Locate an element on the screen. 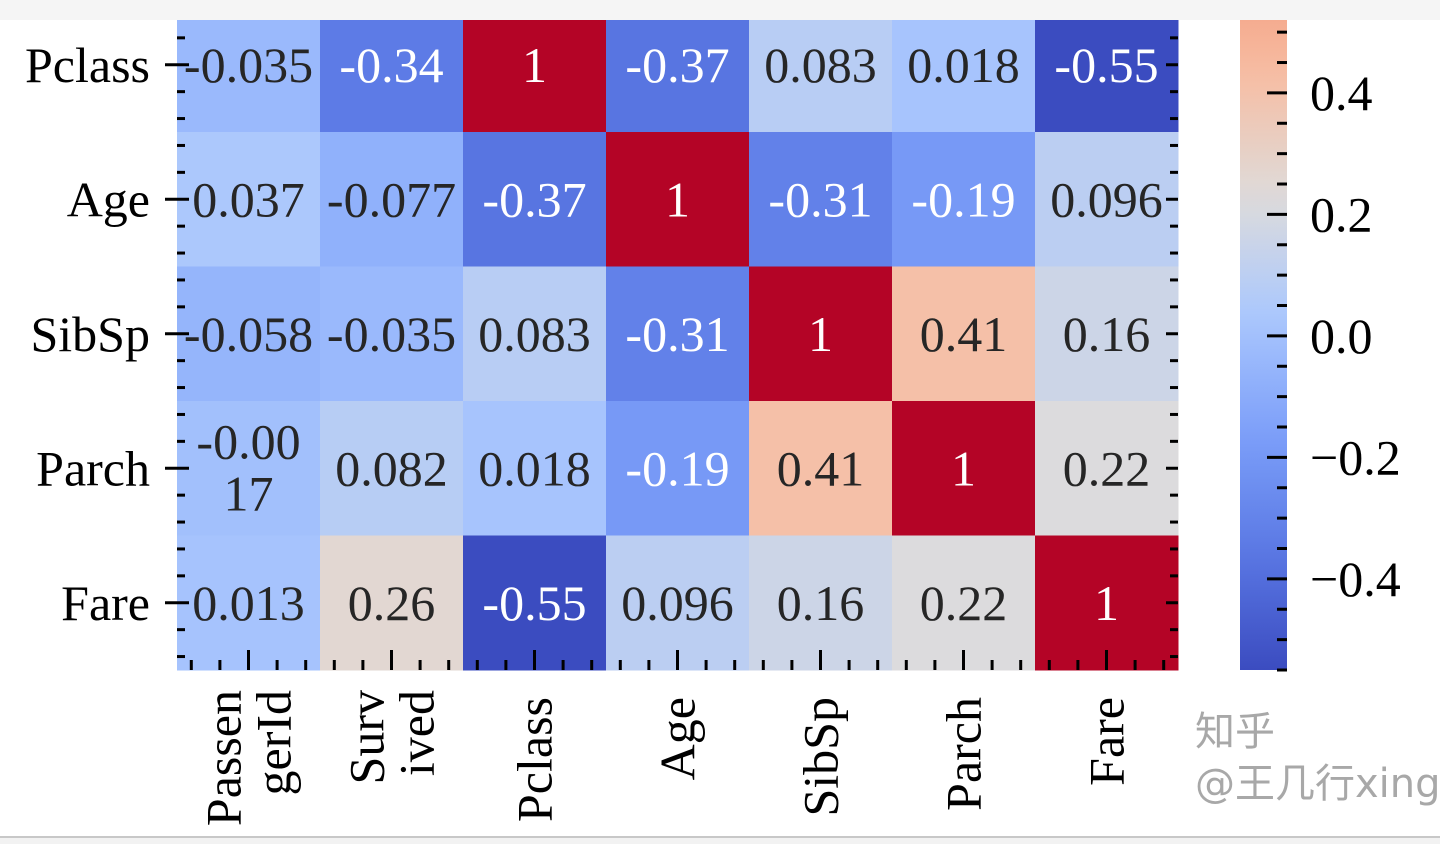  column-label: Fare is located at coordinates (1107, 741).